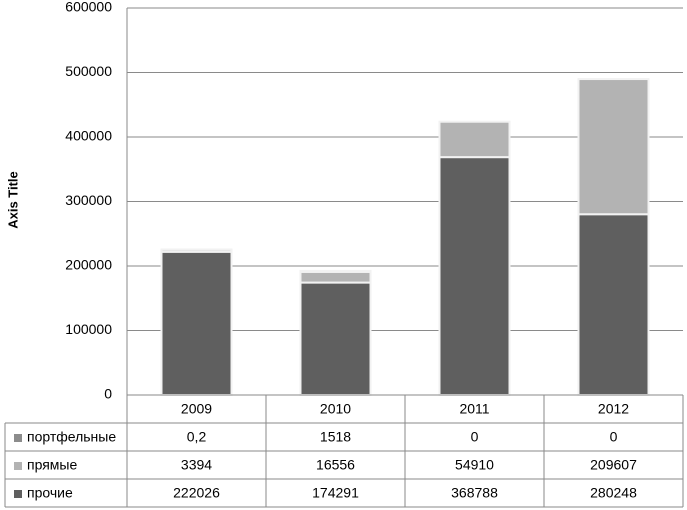  I want to click on table-cell: 174291, so click(335, 493).